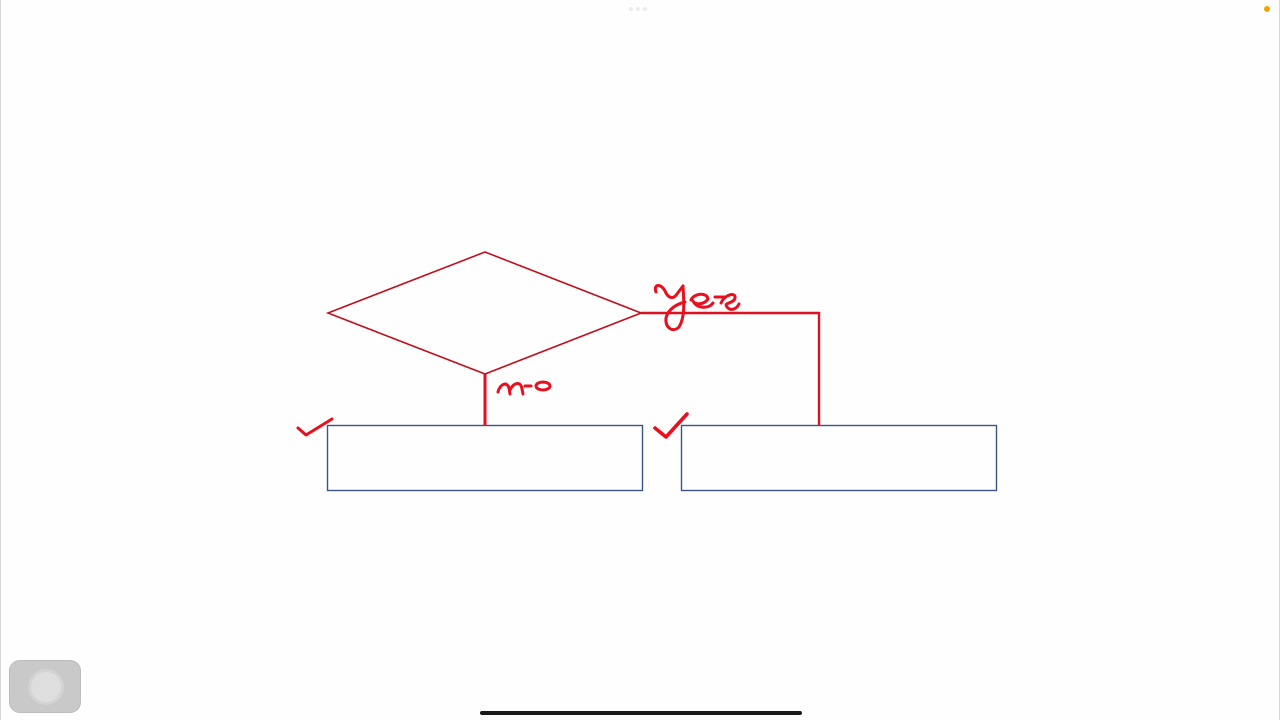 This screenshot has height=720, width=1280. I want to click on home-indicator-bar, so click(641, 713).